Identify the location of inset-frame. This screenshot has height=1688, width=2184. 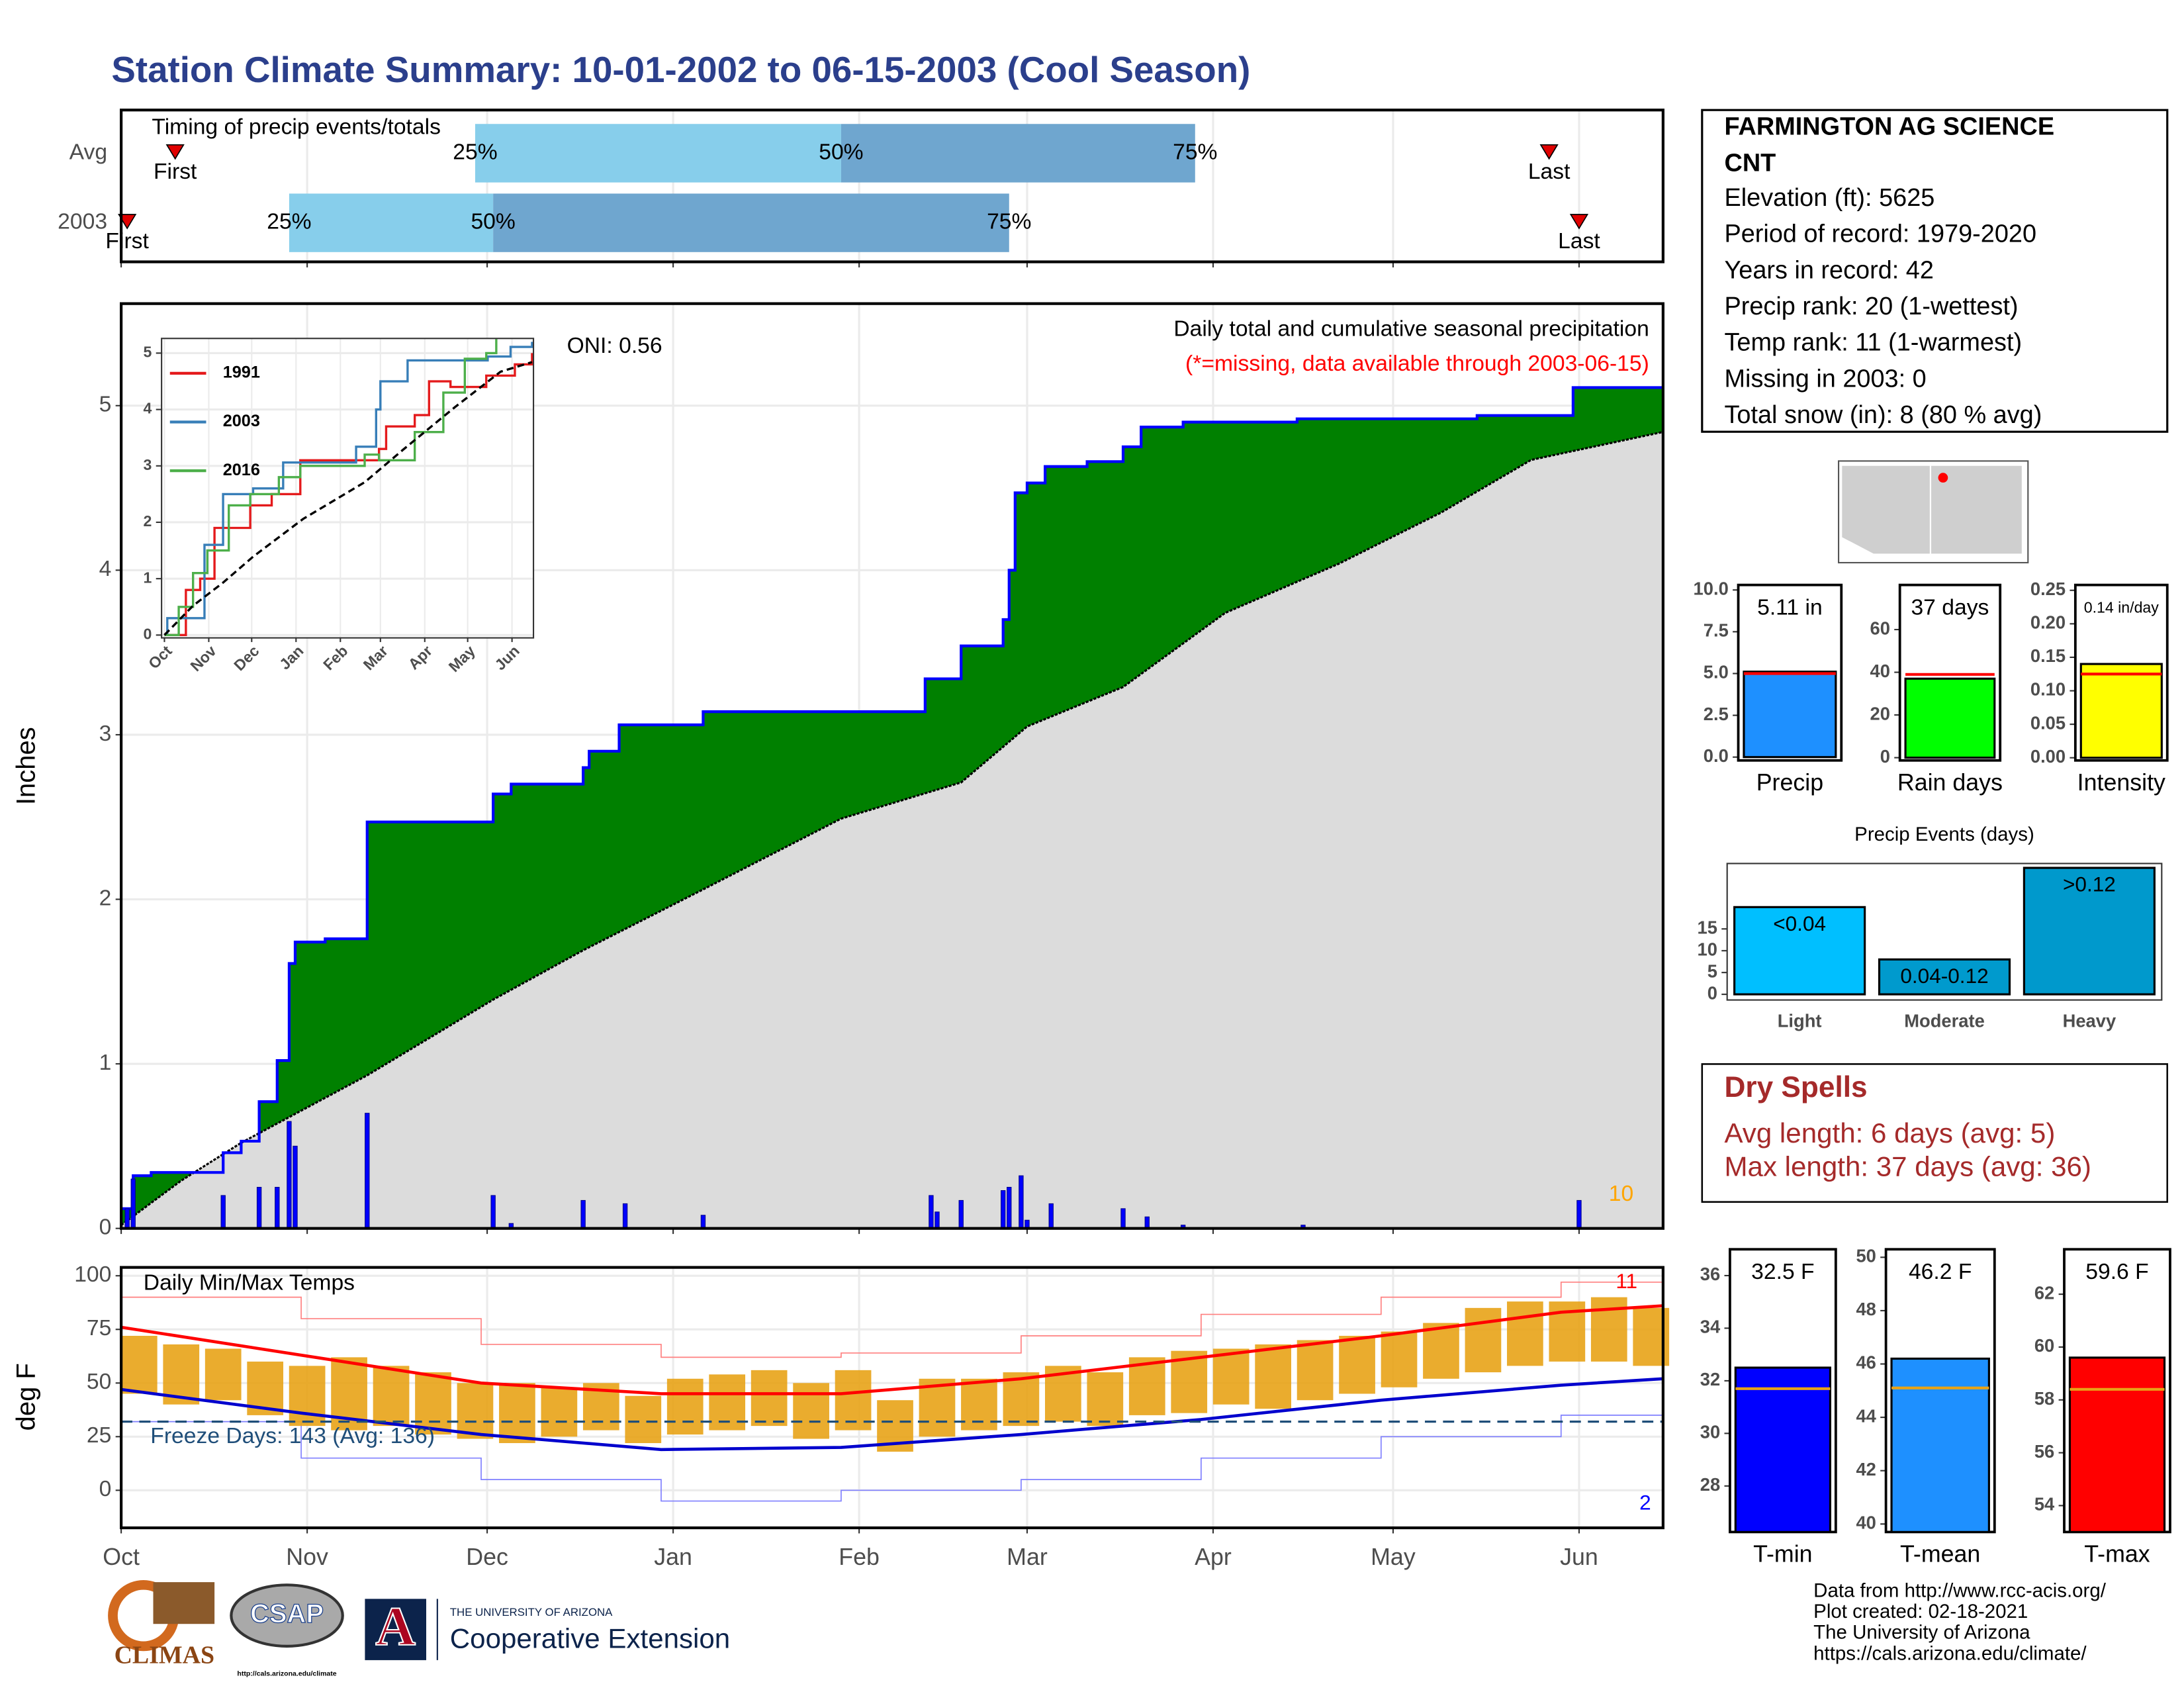
(348, 488).